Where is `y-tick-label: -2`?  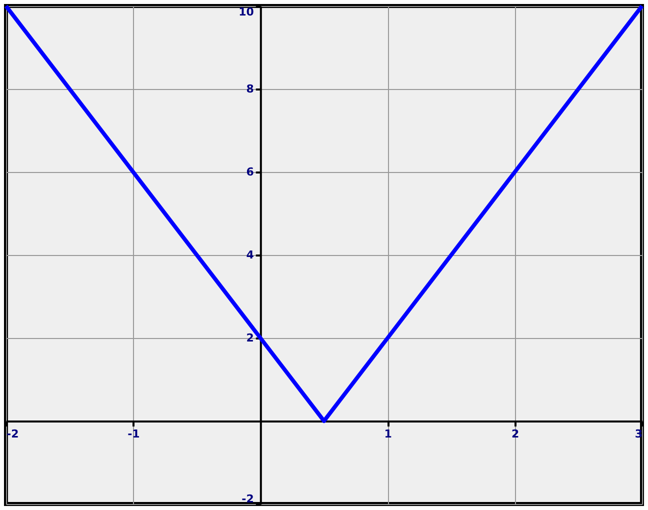
y-tick-label: -2 is located at coordinates (248, 499).